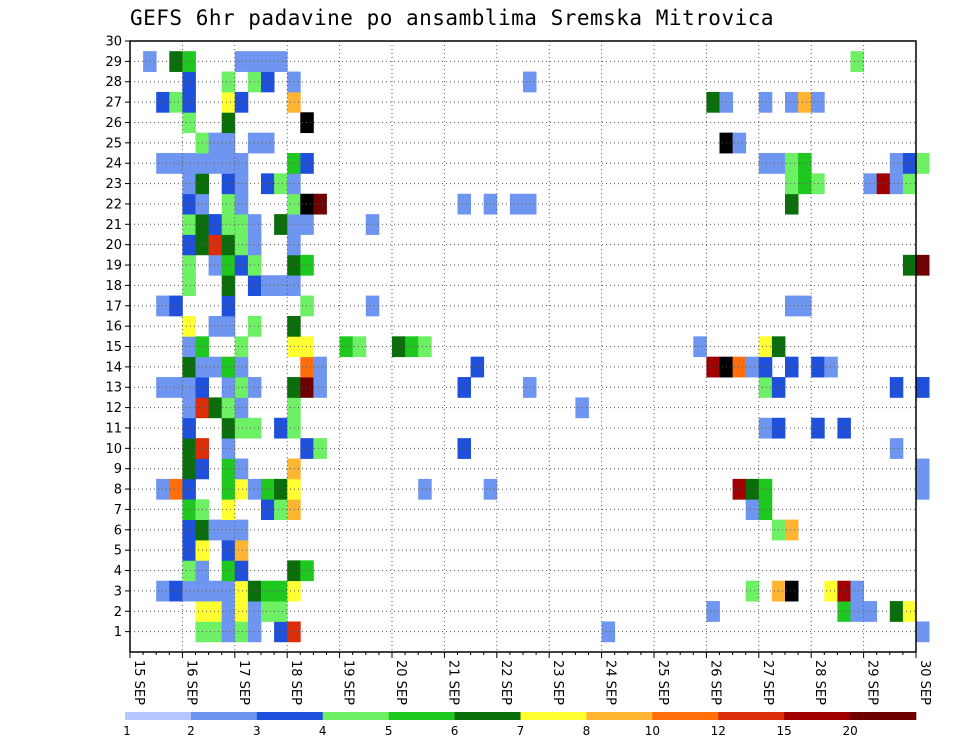 The width and height of the screenshot is (960, 742). What do you see at coordinates (113, 449) in the screenshot?
I see `y-tick-label: 10` at bounding box center [113, 449].